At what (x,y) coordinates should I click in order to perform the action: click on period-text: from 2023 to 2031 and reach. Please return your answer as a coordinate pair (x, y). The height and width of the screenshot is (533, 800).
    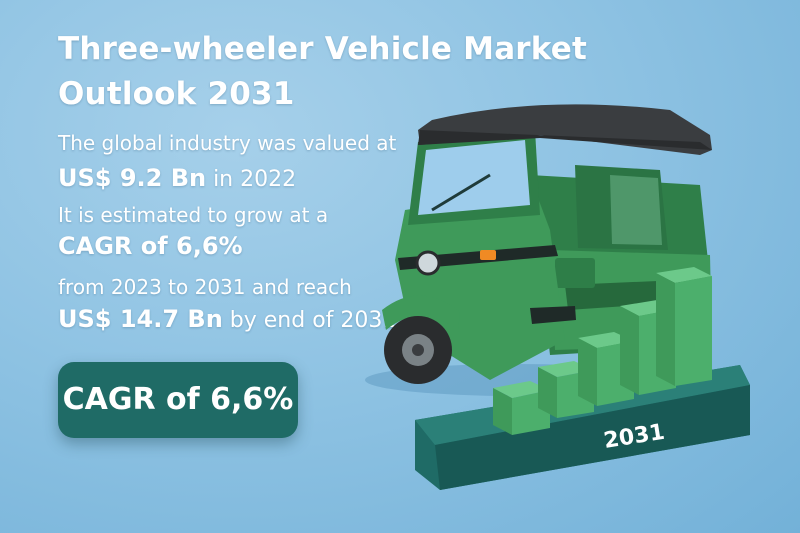
    Looking at the image, I should click on (205, 287).